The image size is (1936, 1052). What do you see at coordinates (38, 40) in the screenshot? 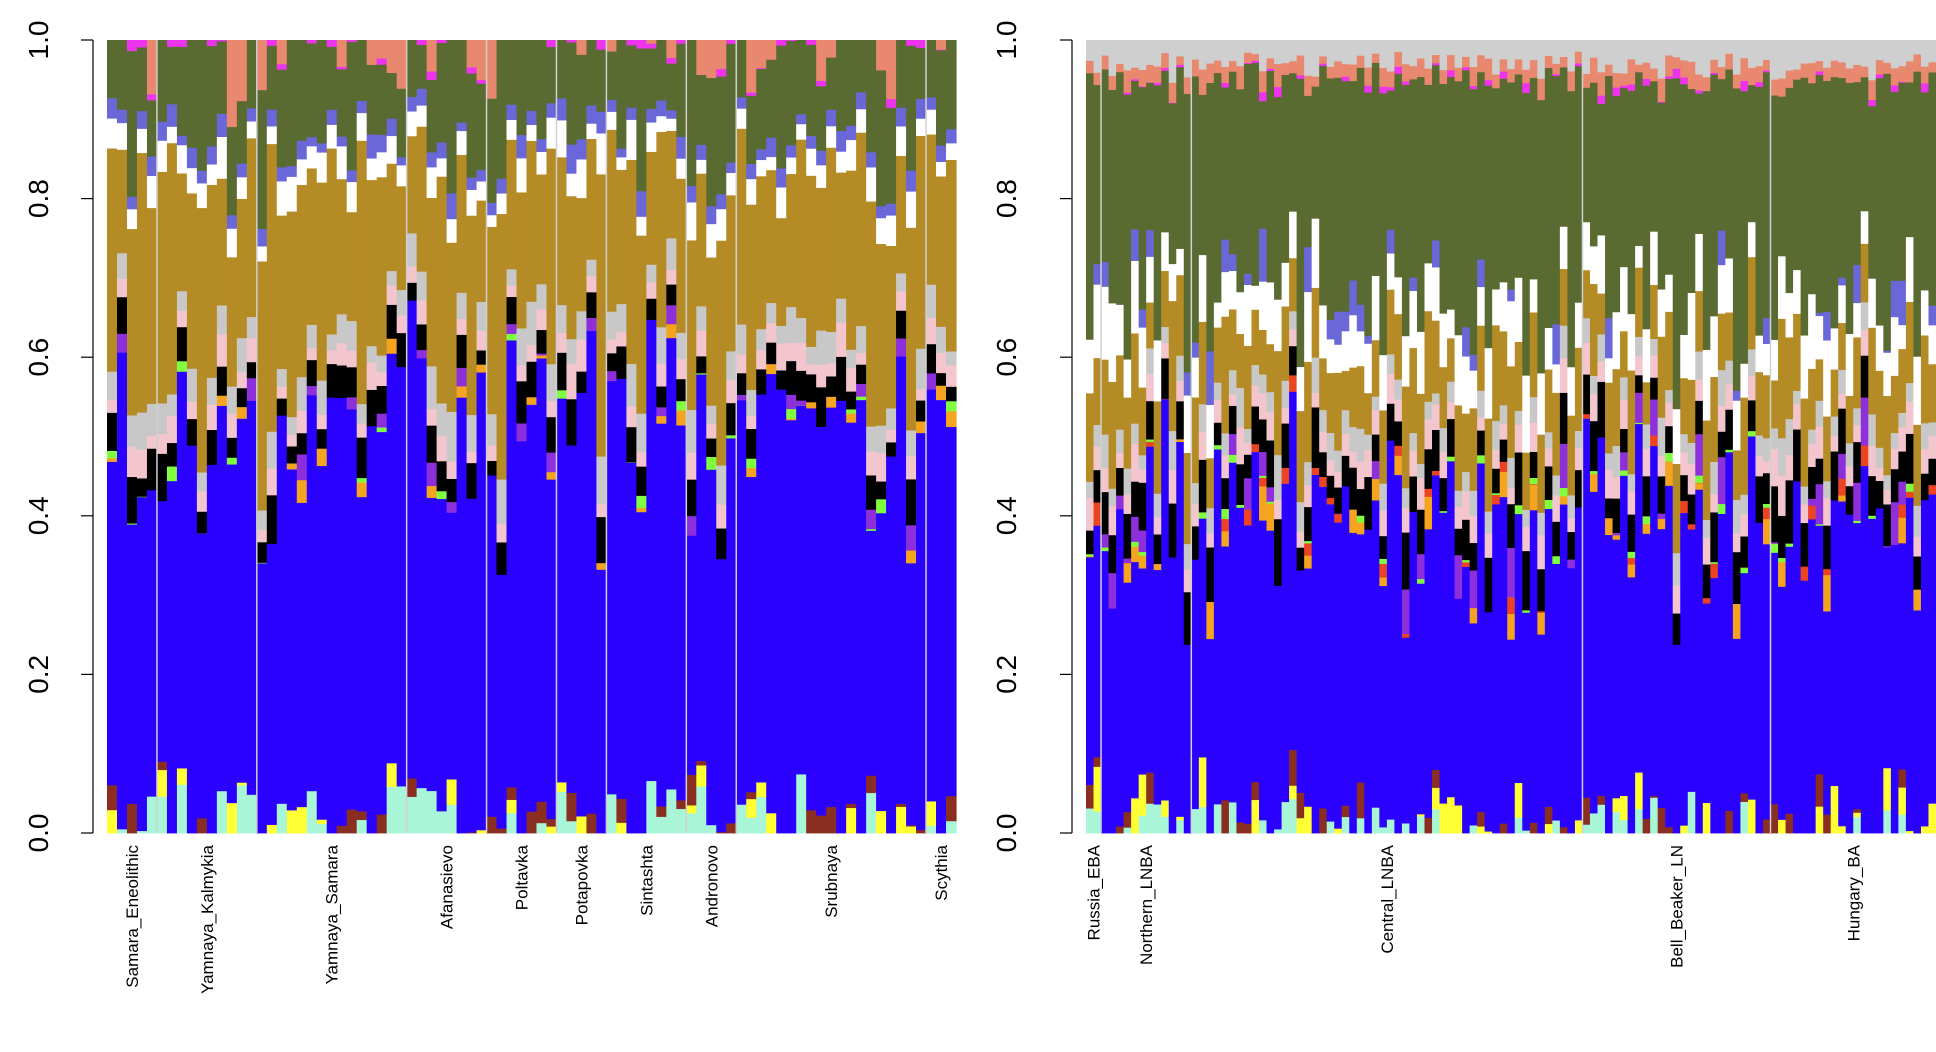
I see `y-tick-label: 1.0` at bounding box center [38, 40].